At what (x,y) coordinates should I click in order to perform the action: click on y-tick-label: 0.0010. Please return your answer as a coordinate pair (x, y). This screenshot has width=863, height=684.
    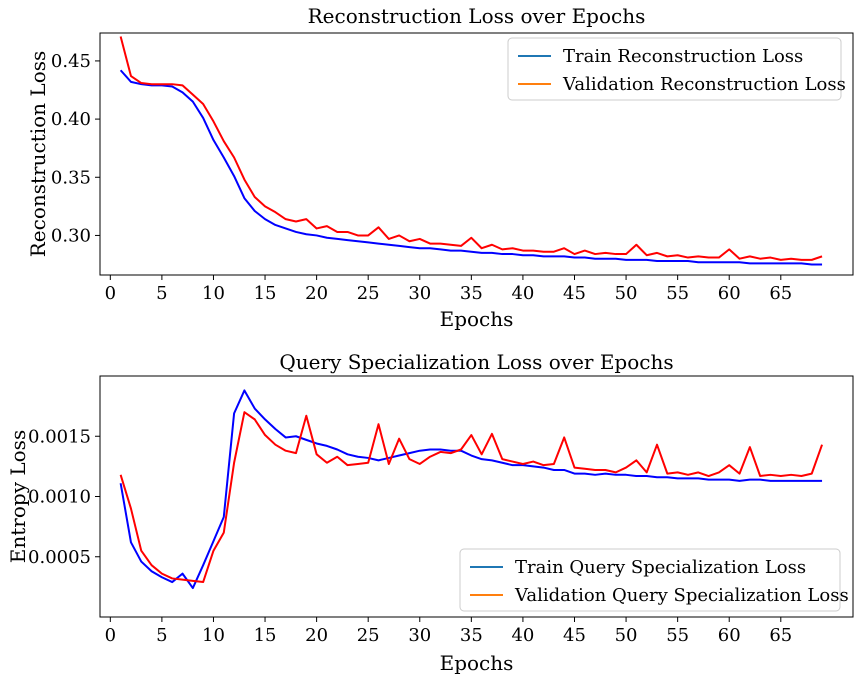
    Looking at the image, I should click on (59, 497).